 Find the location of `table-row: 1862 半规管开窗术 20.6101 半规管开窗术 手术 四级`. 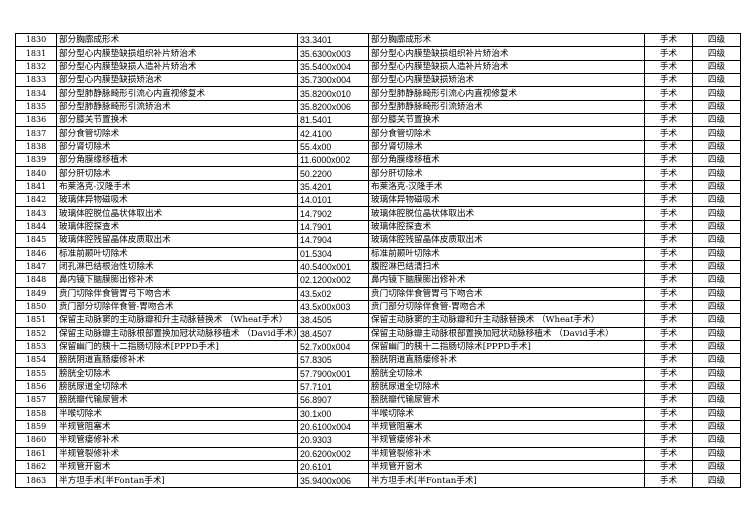

table-row: 1862 半规管开窗术 20.6101 半规管开窗术 手术 四级 is located at coordinates (378, 467).